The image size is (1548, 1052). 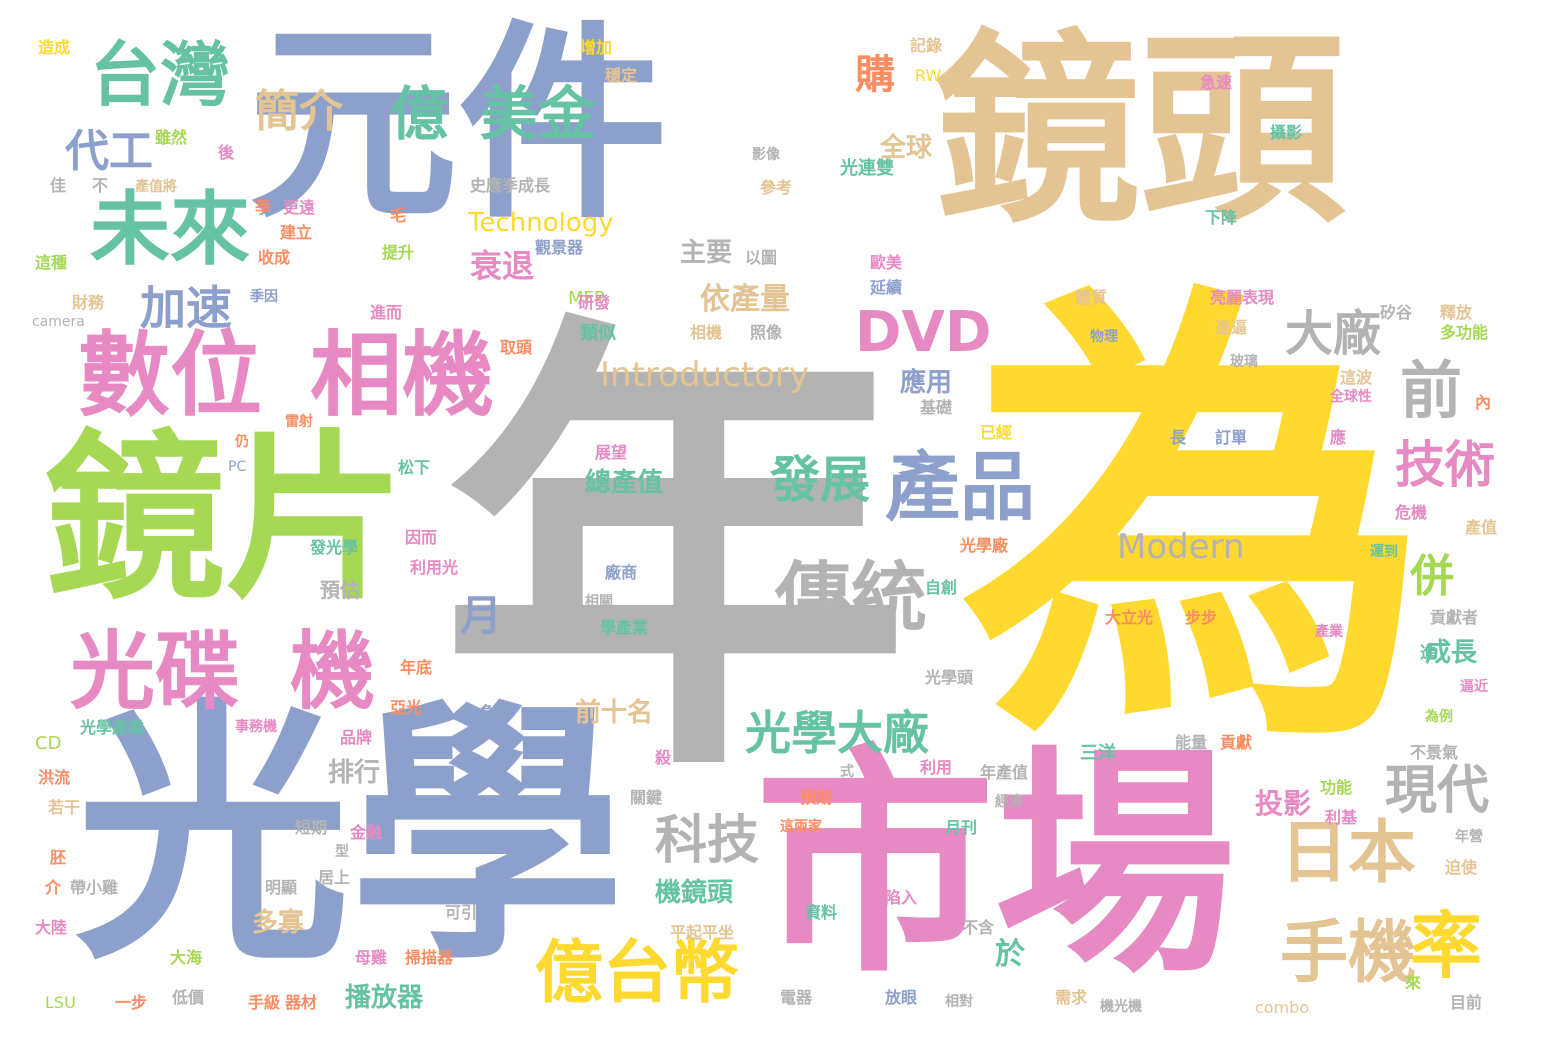 What do you see at coordinates (949, 677) in the screenshot?
I see `word-small-89: 光學頭` at bounding box center [949, 677].